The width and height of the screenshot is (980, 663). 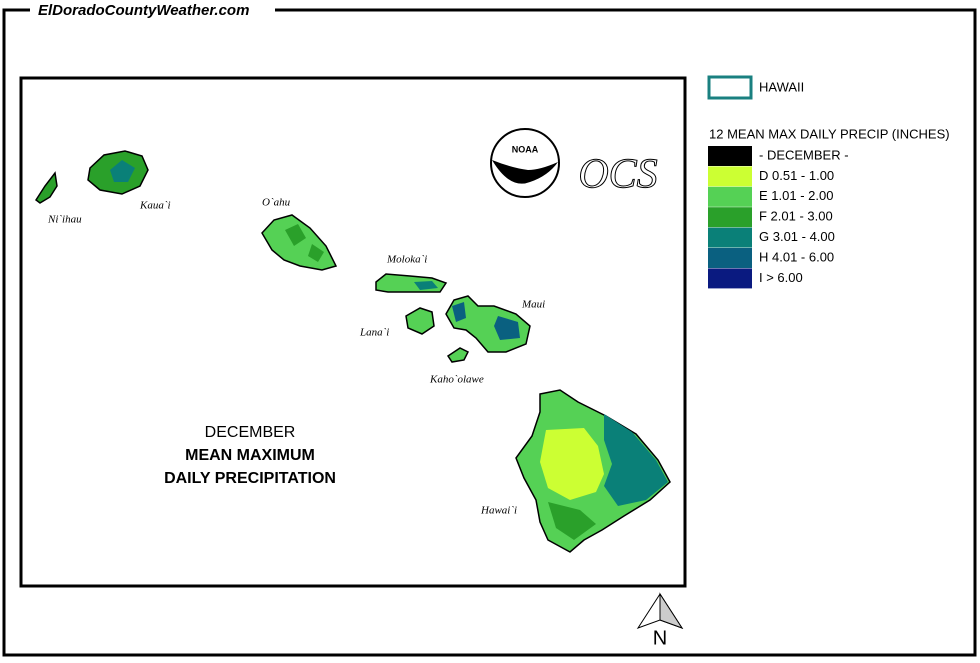 What do you see at coordinates (572, 521) in the screenshot?
I see `hawaii-south` at bounding box center [572, 521].